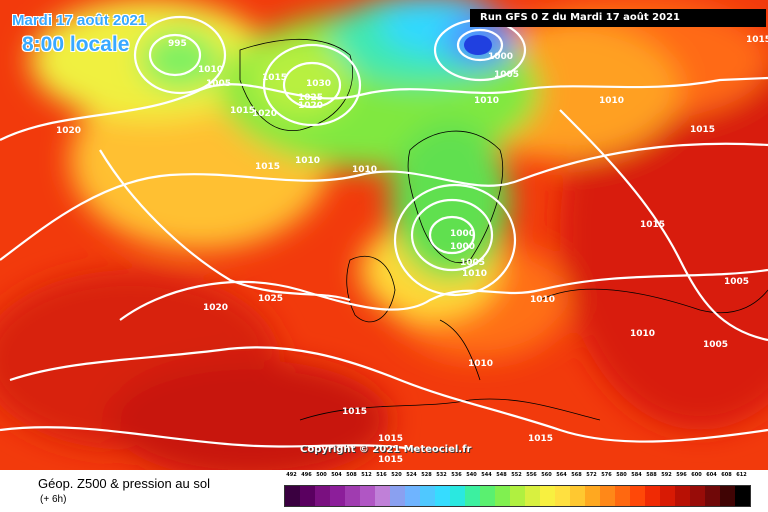  I want to click on isobar-label: 1025, so click(310, 98).